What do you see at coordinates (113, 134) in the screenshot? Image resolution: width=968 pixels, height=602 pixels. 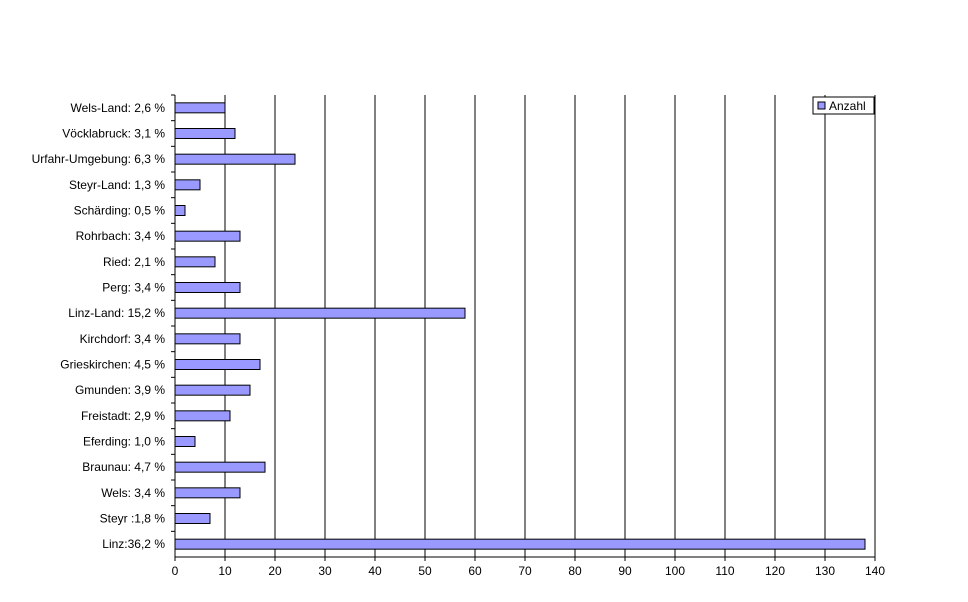 I see `category-label: Vöcklabruck: 3,1 %` at bounding box center [113, 134].